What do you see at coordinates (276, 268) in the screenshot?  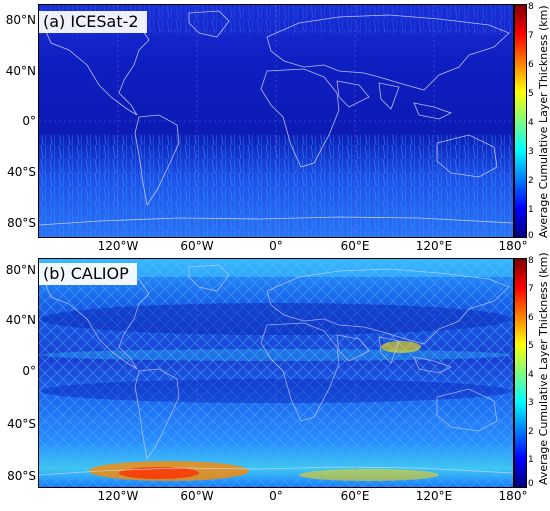 I see `arctic-band` at bounding box center [276, 268].